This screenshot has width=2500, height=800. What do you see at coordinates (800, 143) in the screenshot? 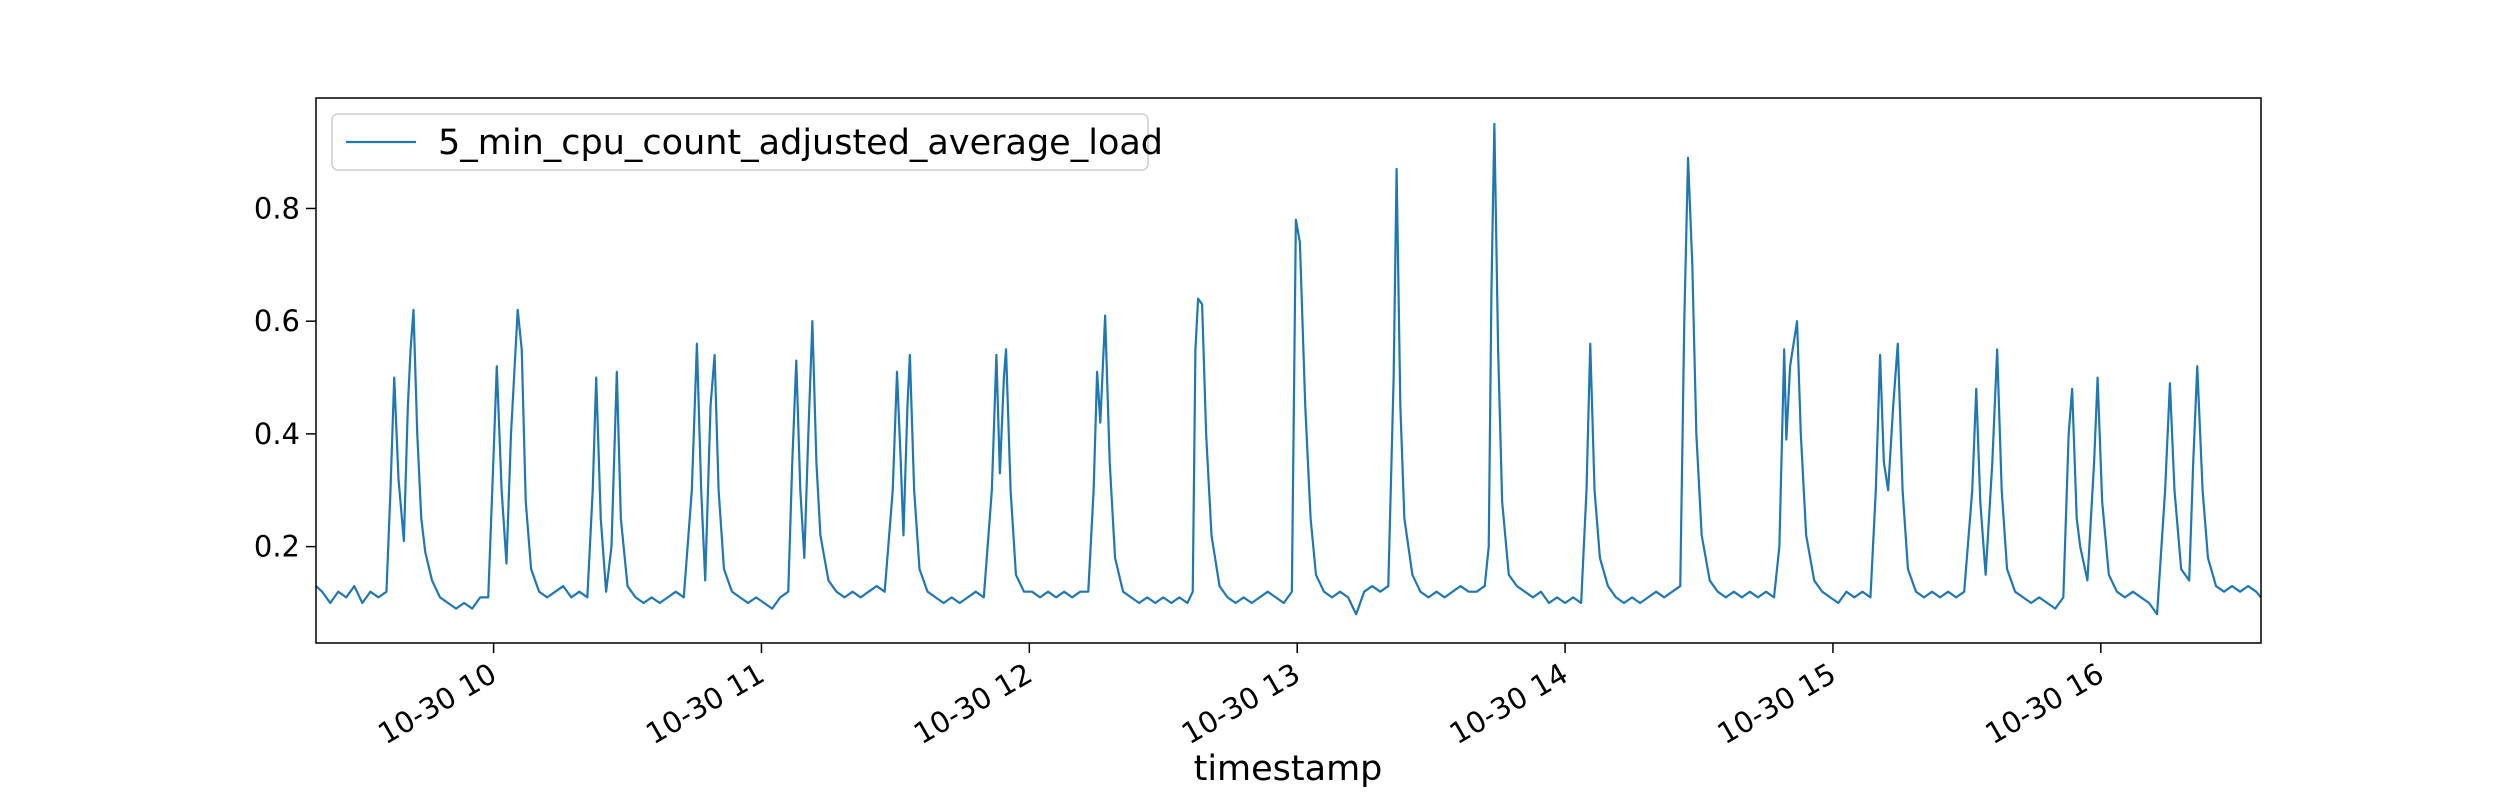
I see `legend-label: 5_min_cpu_count_adjusted_average_load` at bounding box center [800, 143].